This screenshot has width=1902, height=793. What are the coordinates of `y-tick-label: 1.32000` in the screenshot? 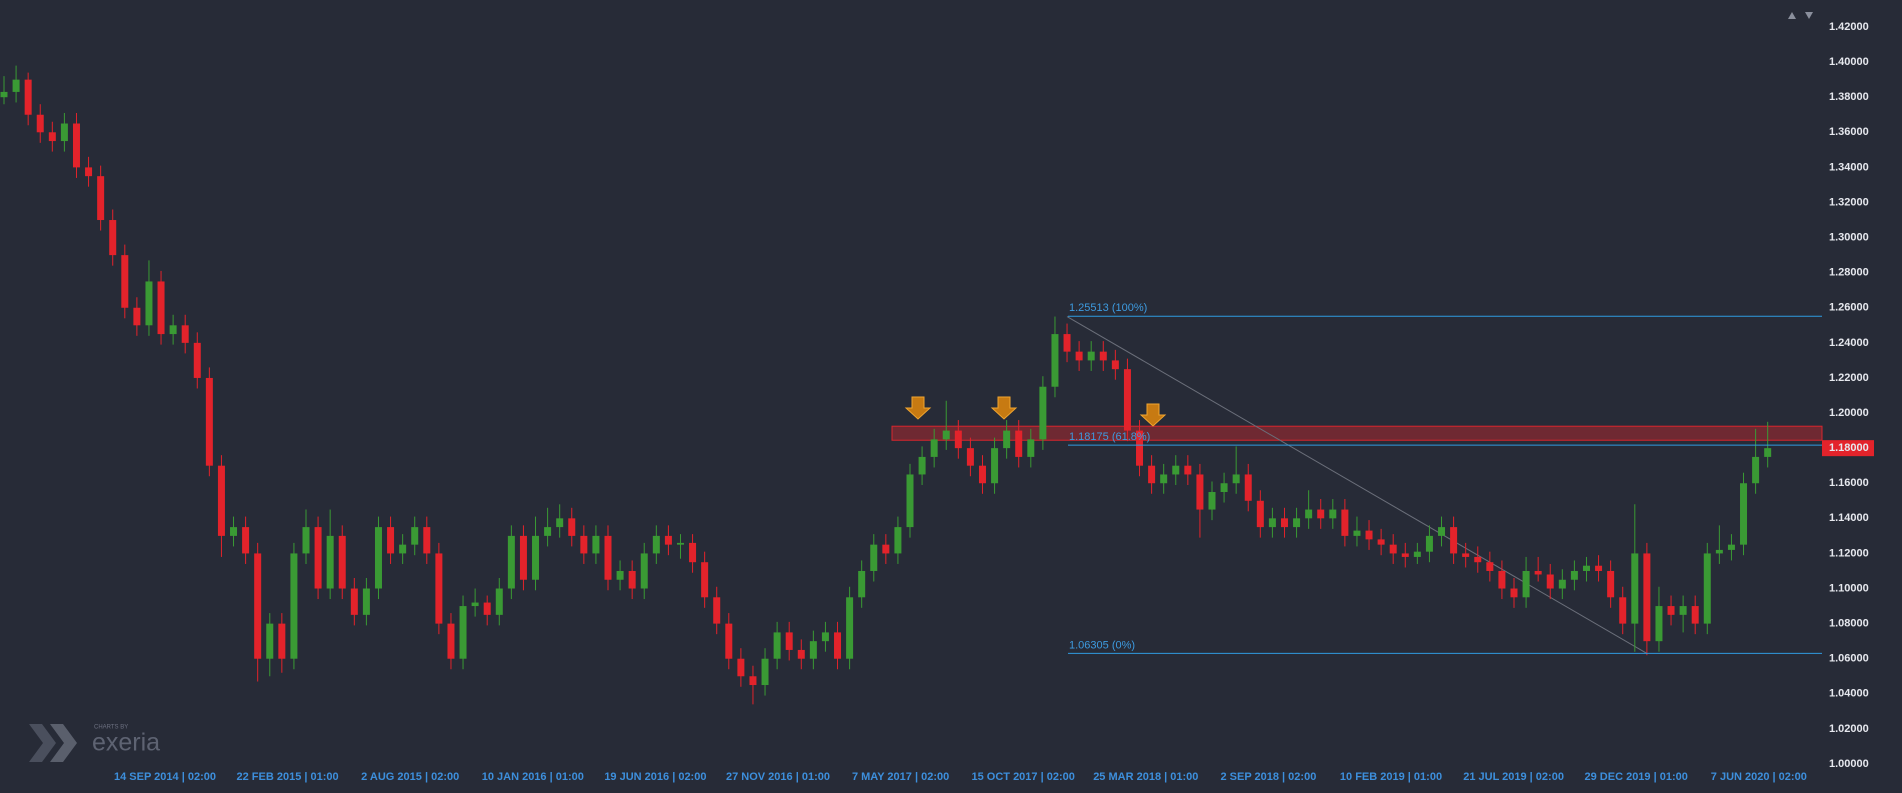 It's located at (1849, 202).